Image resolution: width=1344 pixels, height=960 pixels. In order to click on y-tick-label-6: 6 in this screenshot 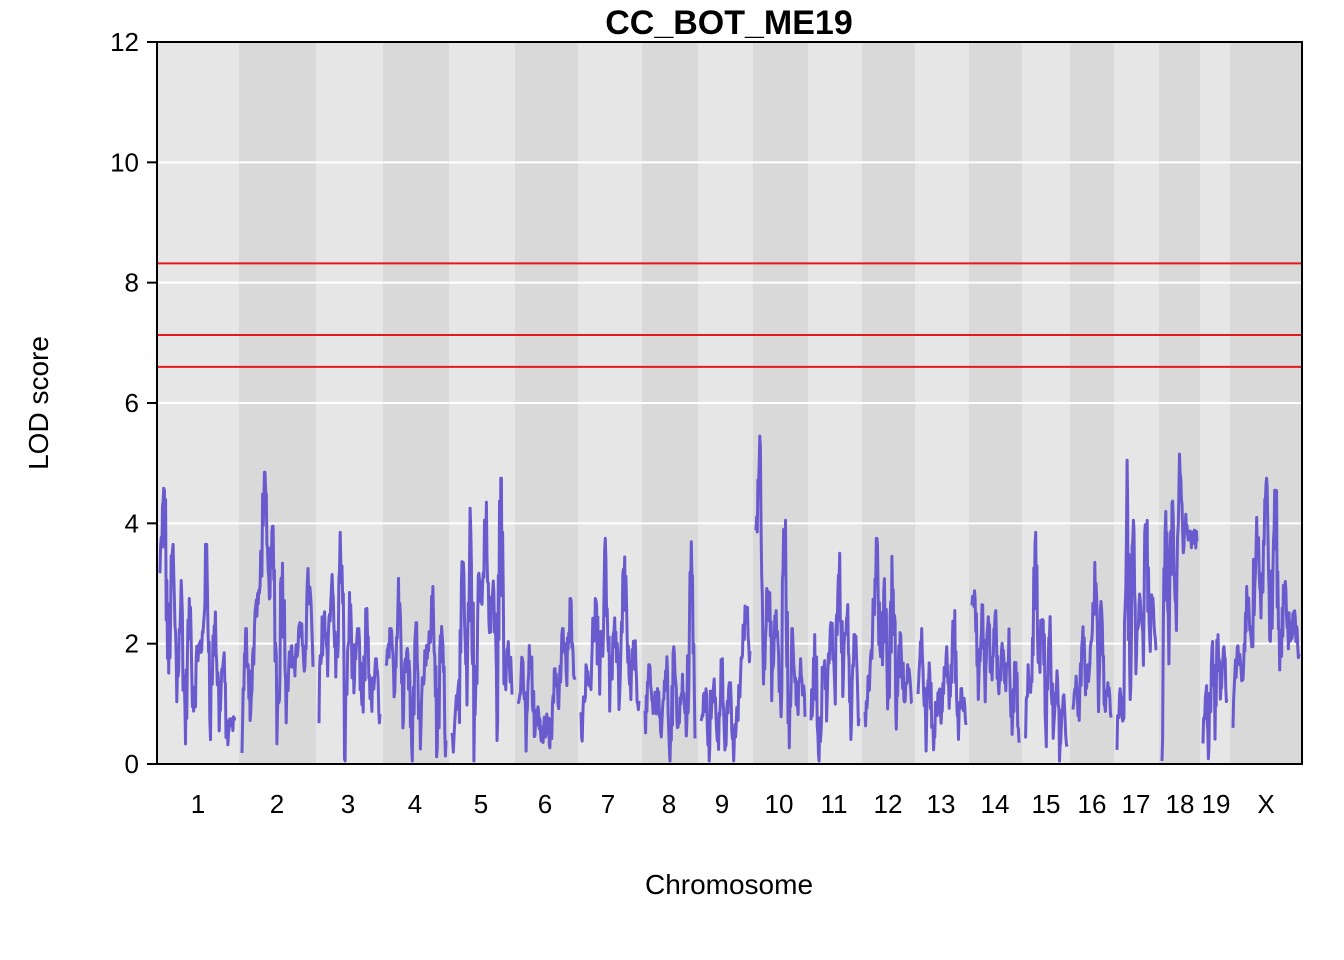, I will do `click(132, 403)`.